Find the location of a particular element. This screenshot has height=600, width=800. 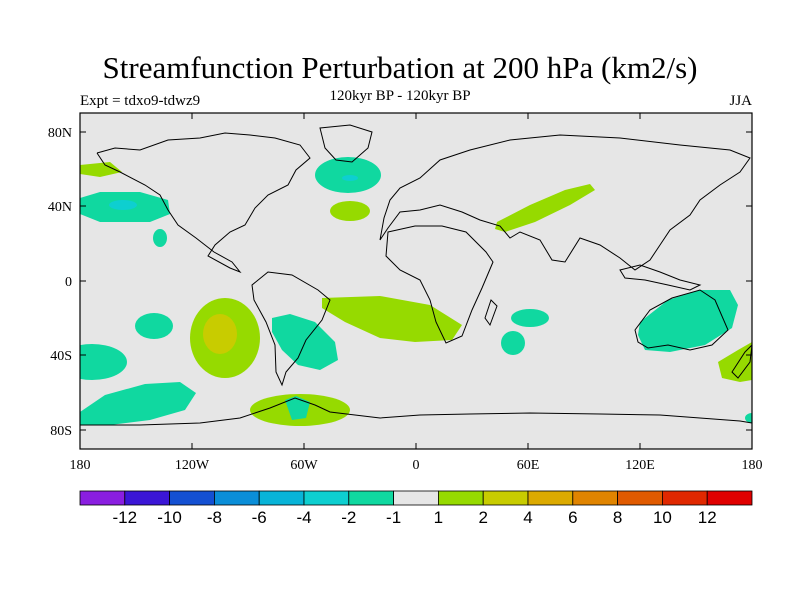

map-subtitle: 120kyr BP - 120kyr BP is located at coordinates (400, 96).